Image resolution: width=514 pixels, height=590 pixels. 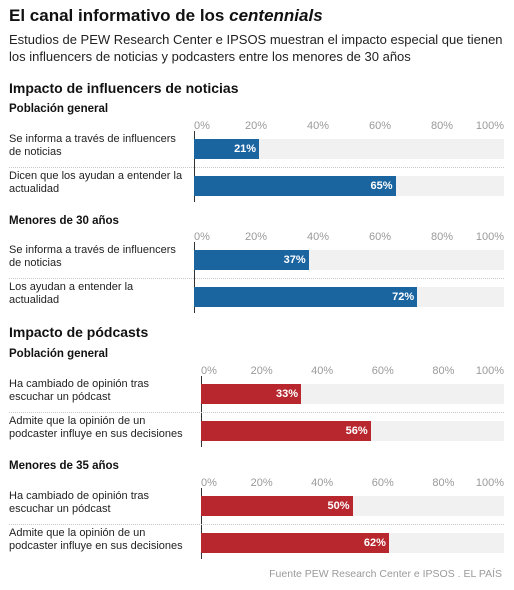 I want to click on bar: 50%, so click(x=277, y=506).